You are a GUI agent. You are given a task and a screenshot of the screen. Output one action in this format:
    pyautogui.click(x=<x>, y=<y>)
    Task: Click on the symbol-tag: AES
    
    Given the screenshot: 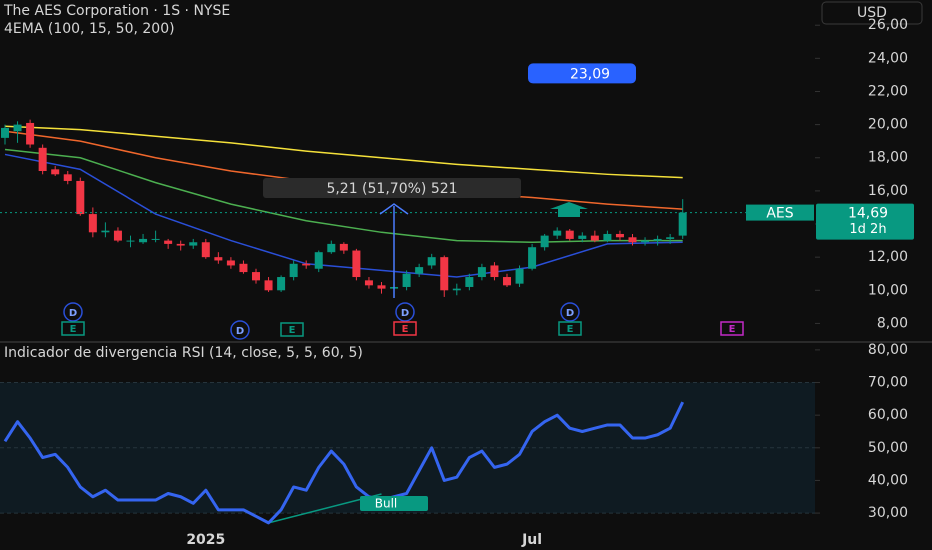 What is the action you would take?
    pyautogui.click(x=779, y=214)
    